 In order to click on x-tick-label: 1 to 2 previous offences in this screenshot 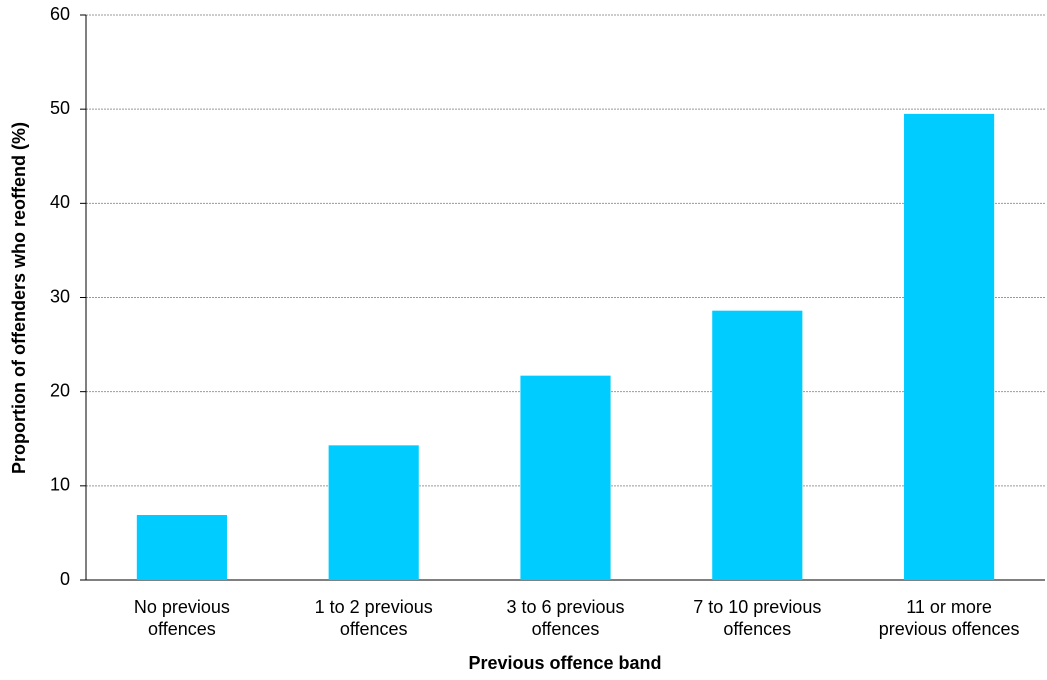, I will do `click(373, 618)`.